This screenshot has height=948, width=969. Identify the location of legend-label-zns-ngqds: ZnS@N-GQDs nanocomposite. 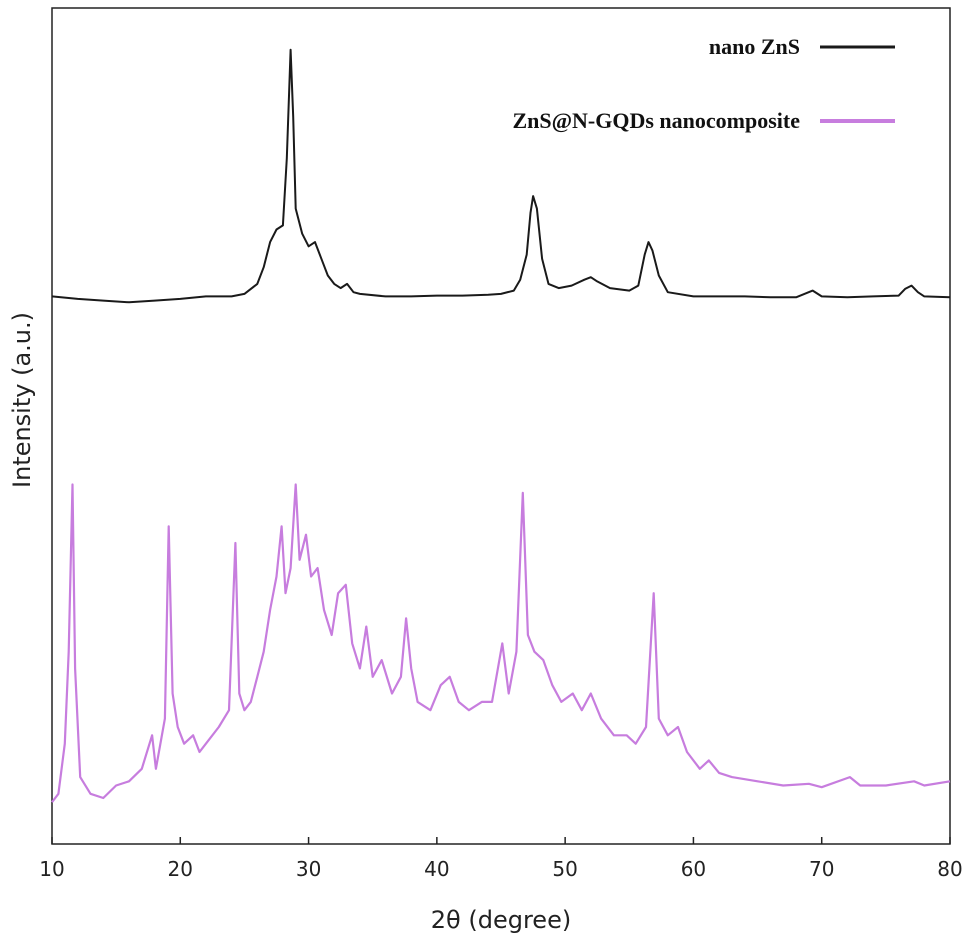
(656, 120).